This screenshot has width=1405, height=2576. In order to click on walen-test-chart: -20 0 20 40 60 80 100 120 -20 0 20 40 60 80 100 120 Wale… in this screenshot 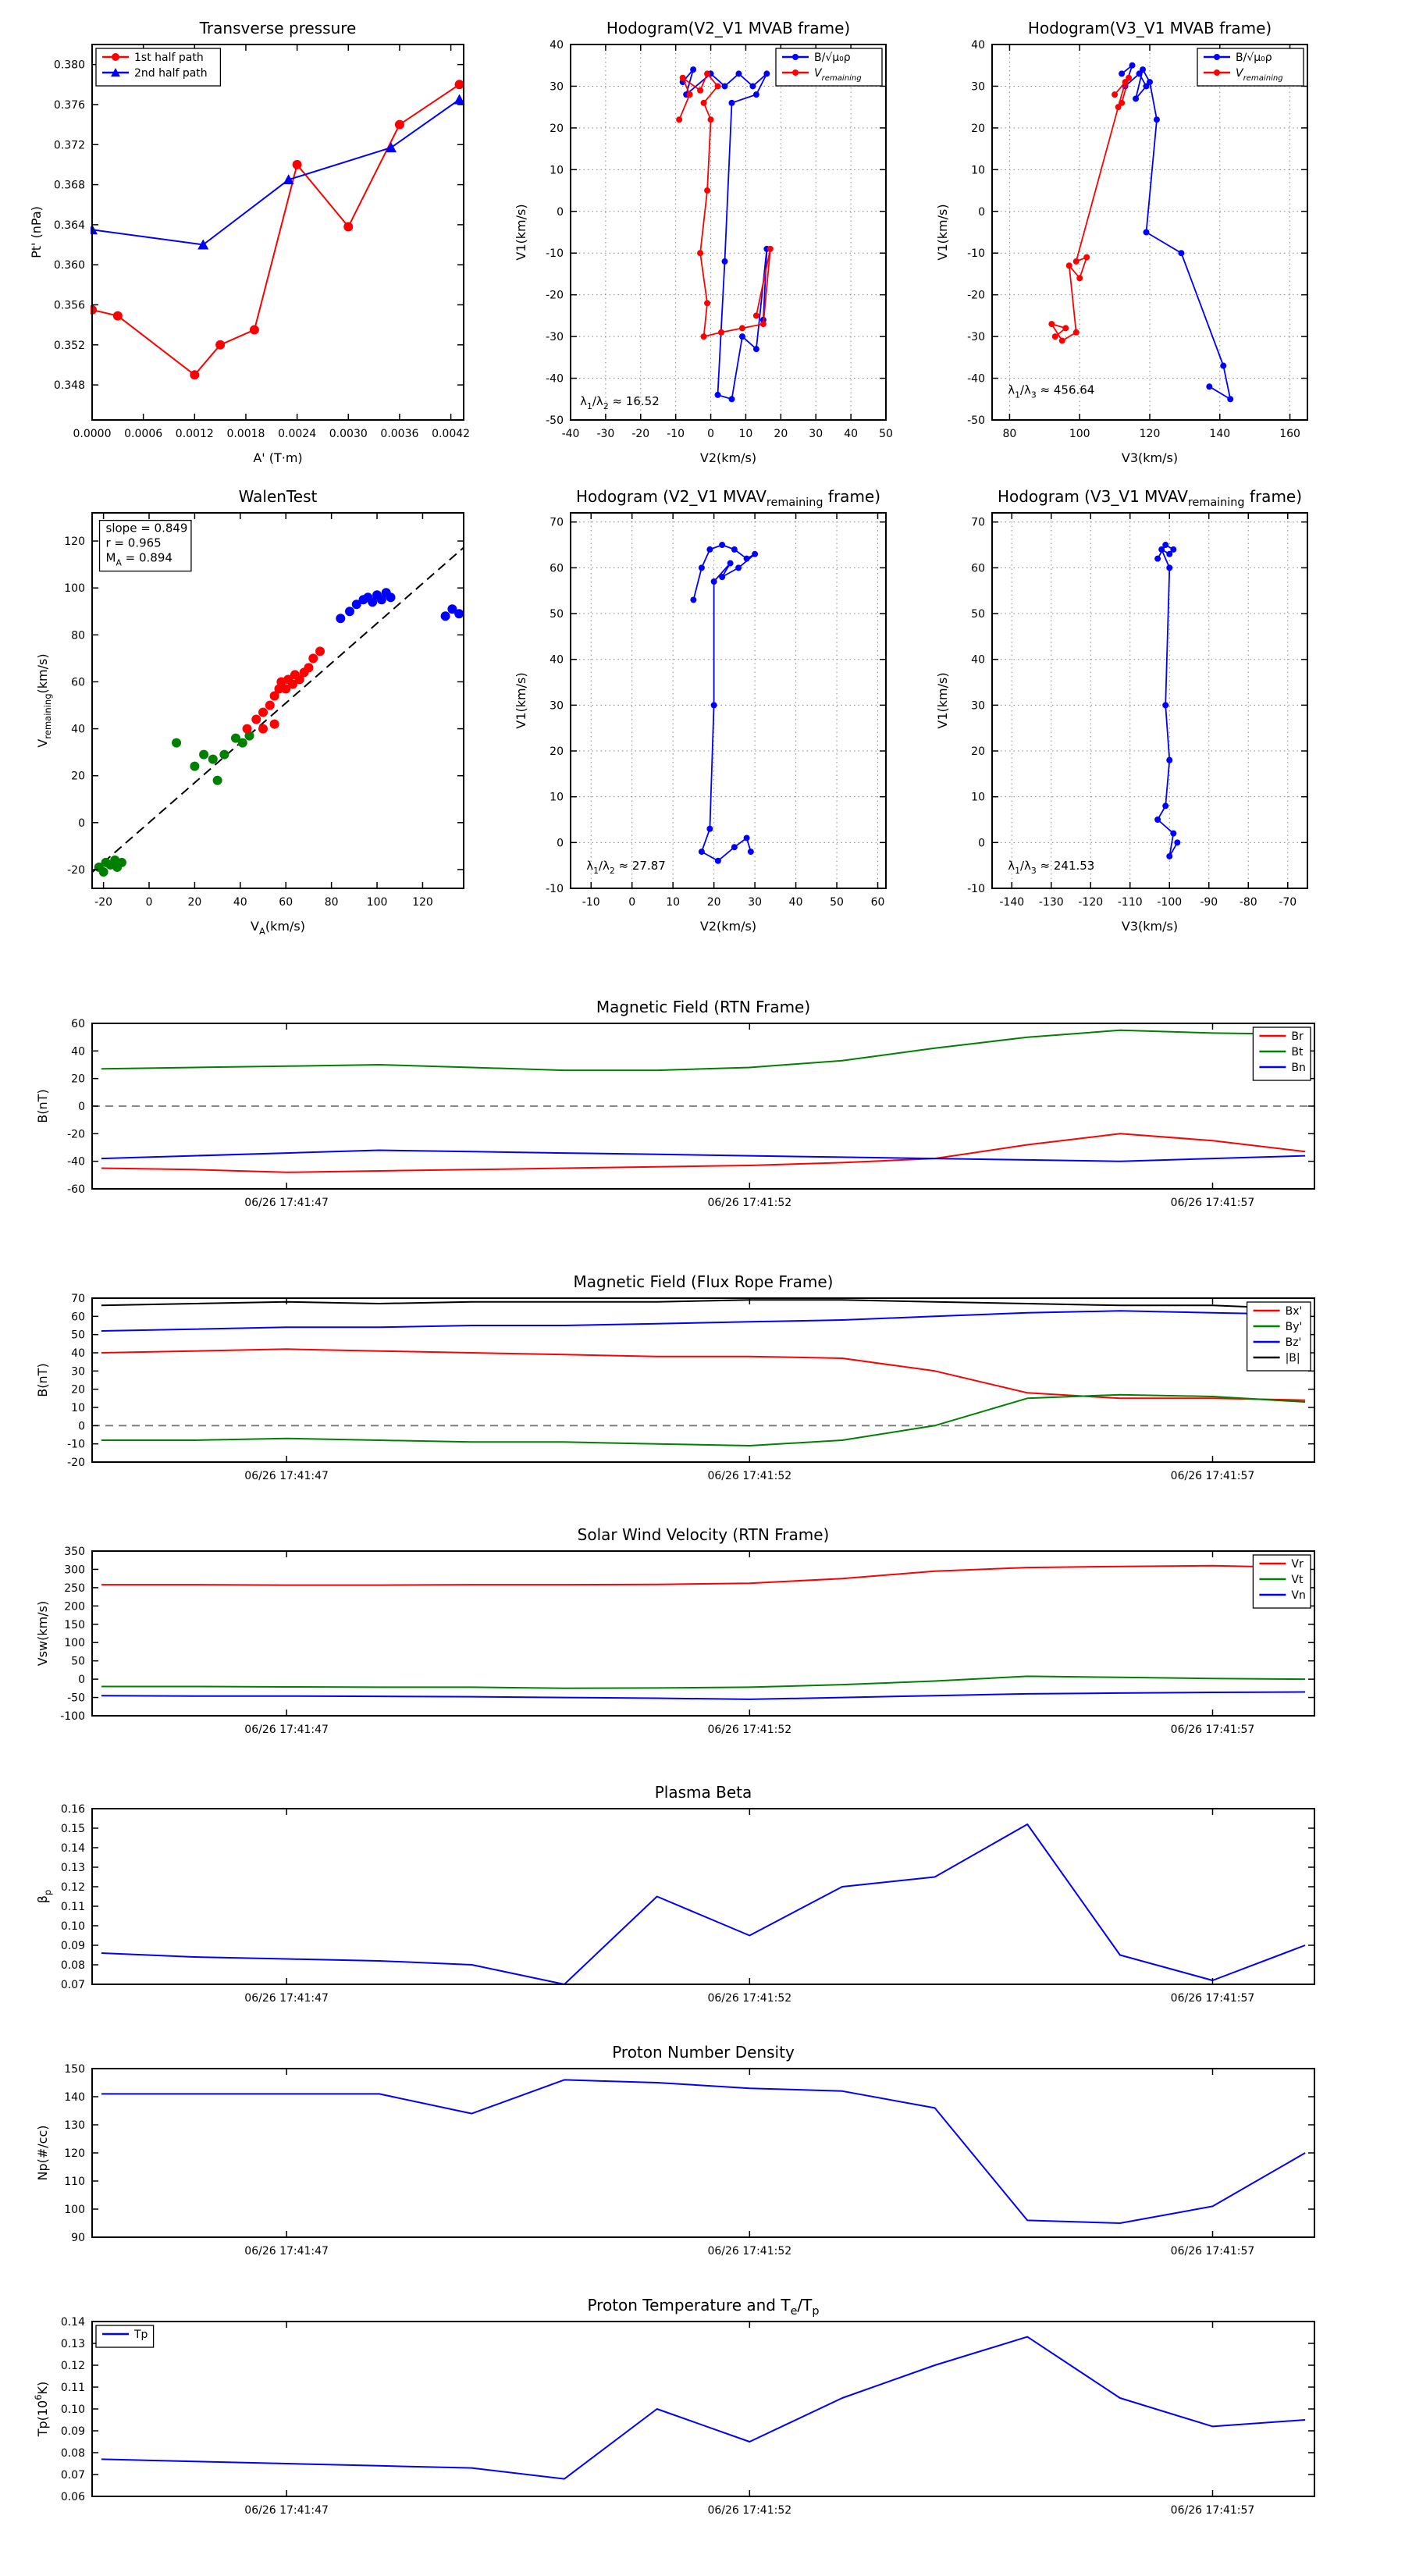, I will do `click(250, 712)`.